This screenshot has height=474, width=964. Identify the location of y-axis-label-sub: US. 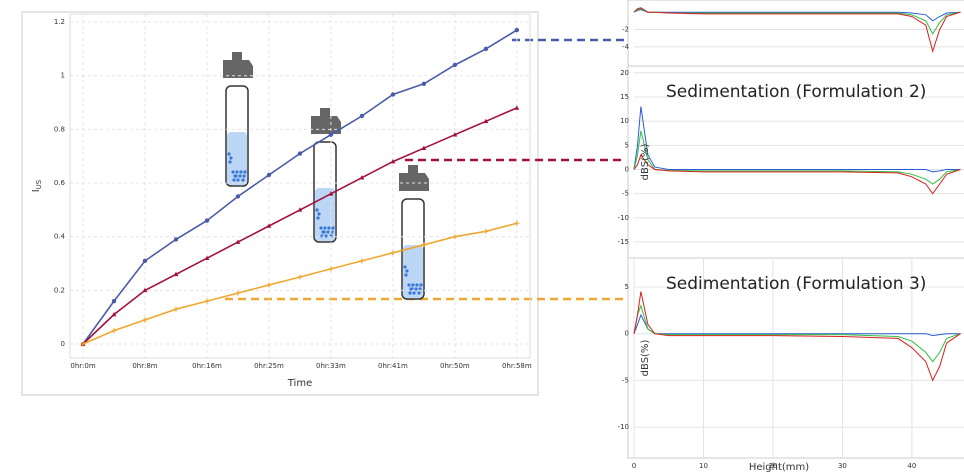
(39, 184).